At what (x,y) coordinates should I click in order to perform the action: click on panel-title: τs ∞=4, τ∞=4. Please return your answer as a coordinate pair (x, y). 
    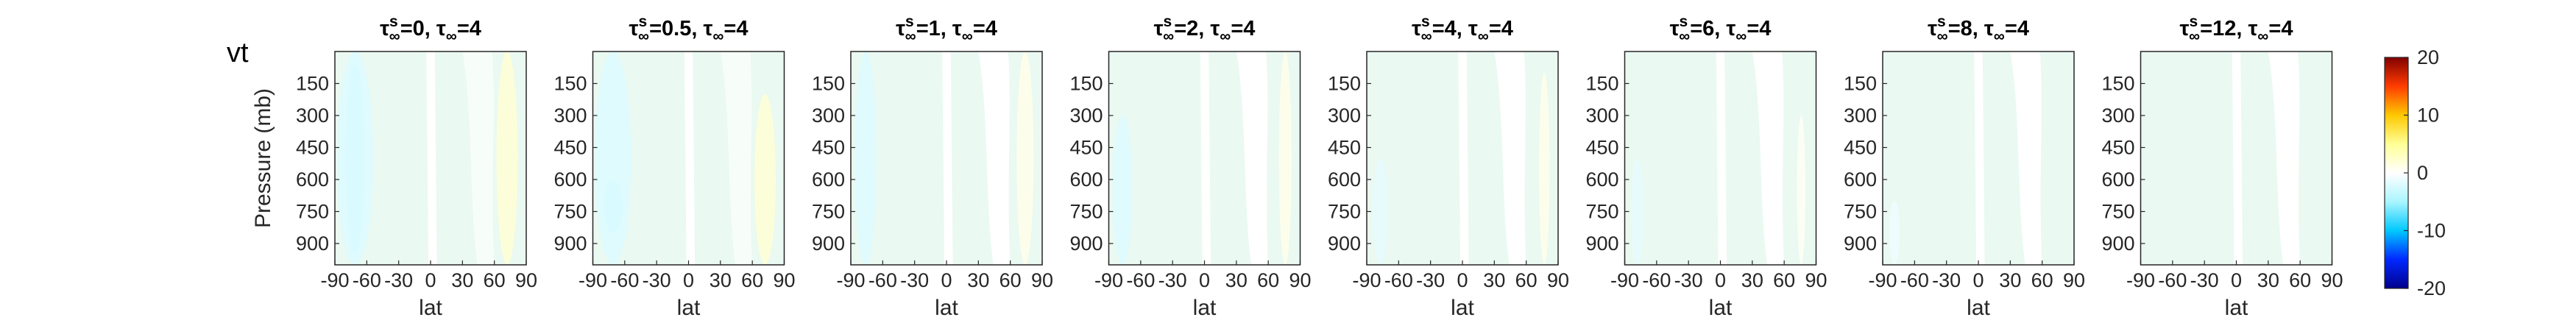
    Looking at the image, I should click on (1462, 29).